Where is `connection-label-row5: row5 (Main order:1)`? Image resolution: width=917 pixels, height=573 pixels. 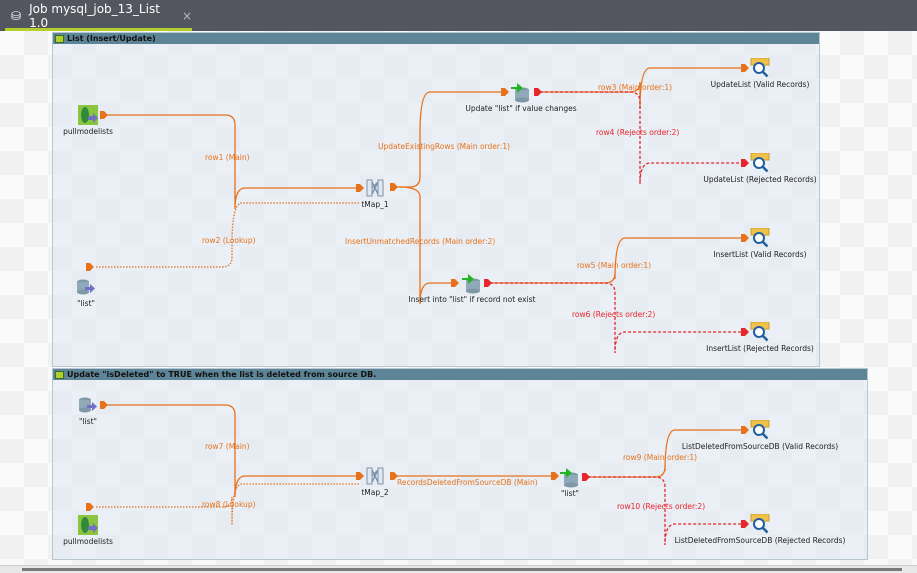
connection-label-row5: row5 (Main order:1) is located at coordinates (614, 265).